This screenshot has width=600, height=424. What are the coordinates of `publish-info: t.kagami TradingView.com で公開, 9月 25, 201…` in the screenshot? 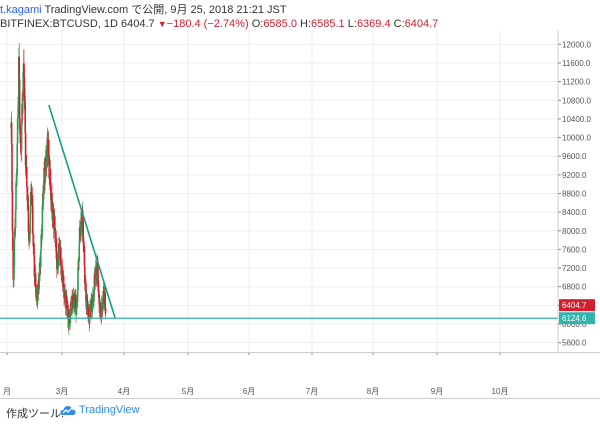 It's located at (143, 10).